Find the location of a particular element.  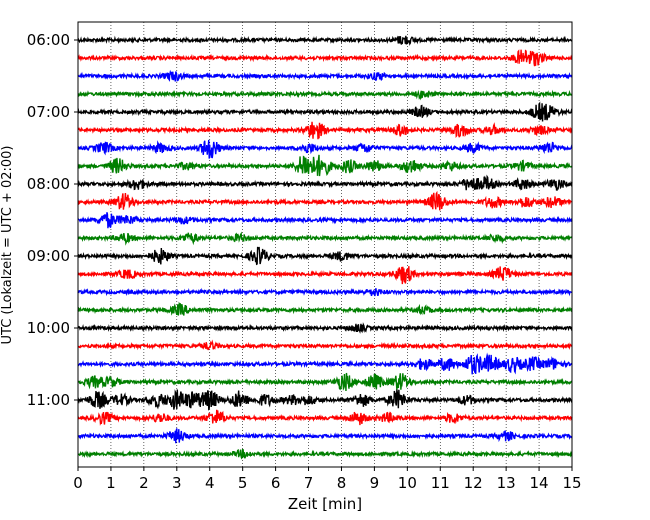

x-tick-label: 15 is located at coordinates (571, 483).